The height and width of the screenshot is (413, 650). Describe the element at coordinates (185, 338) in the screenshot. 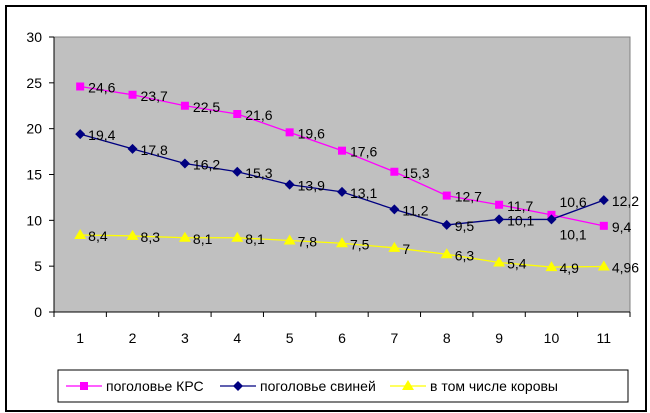

I see `x-tick-label: 3` at that location.